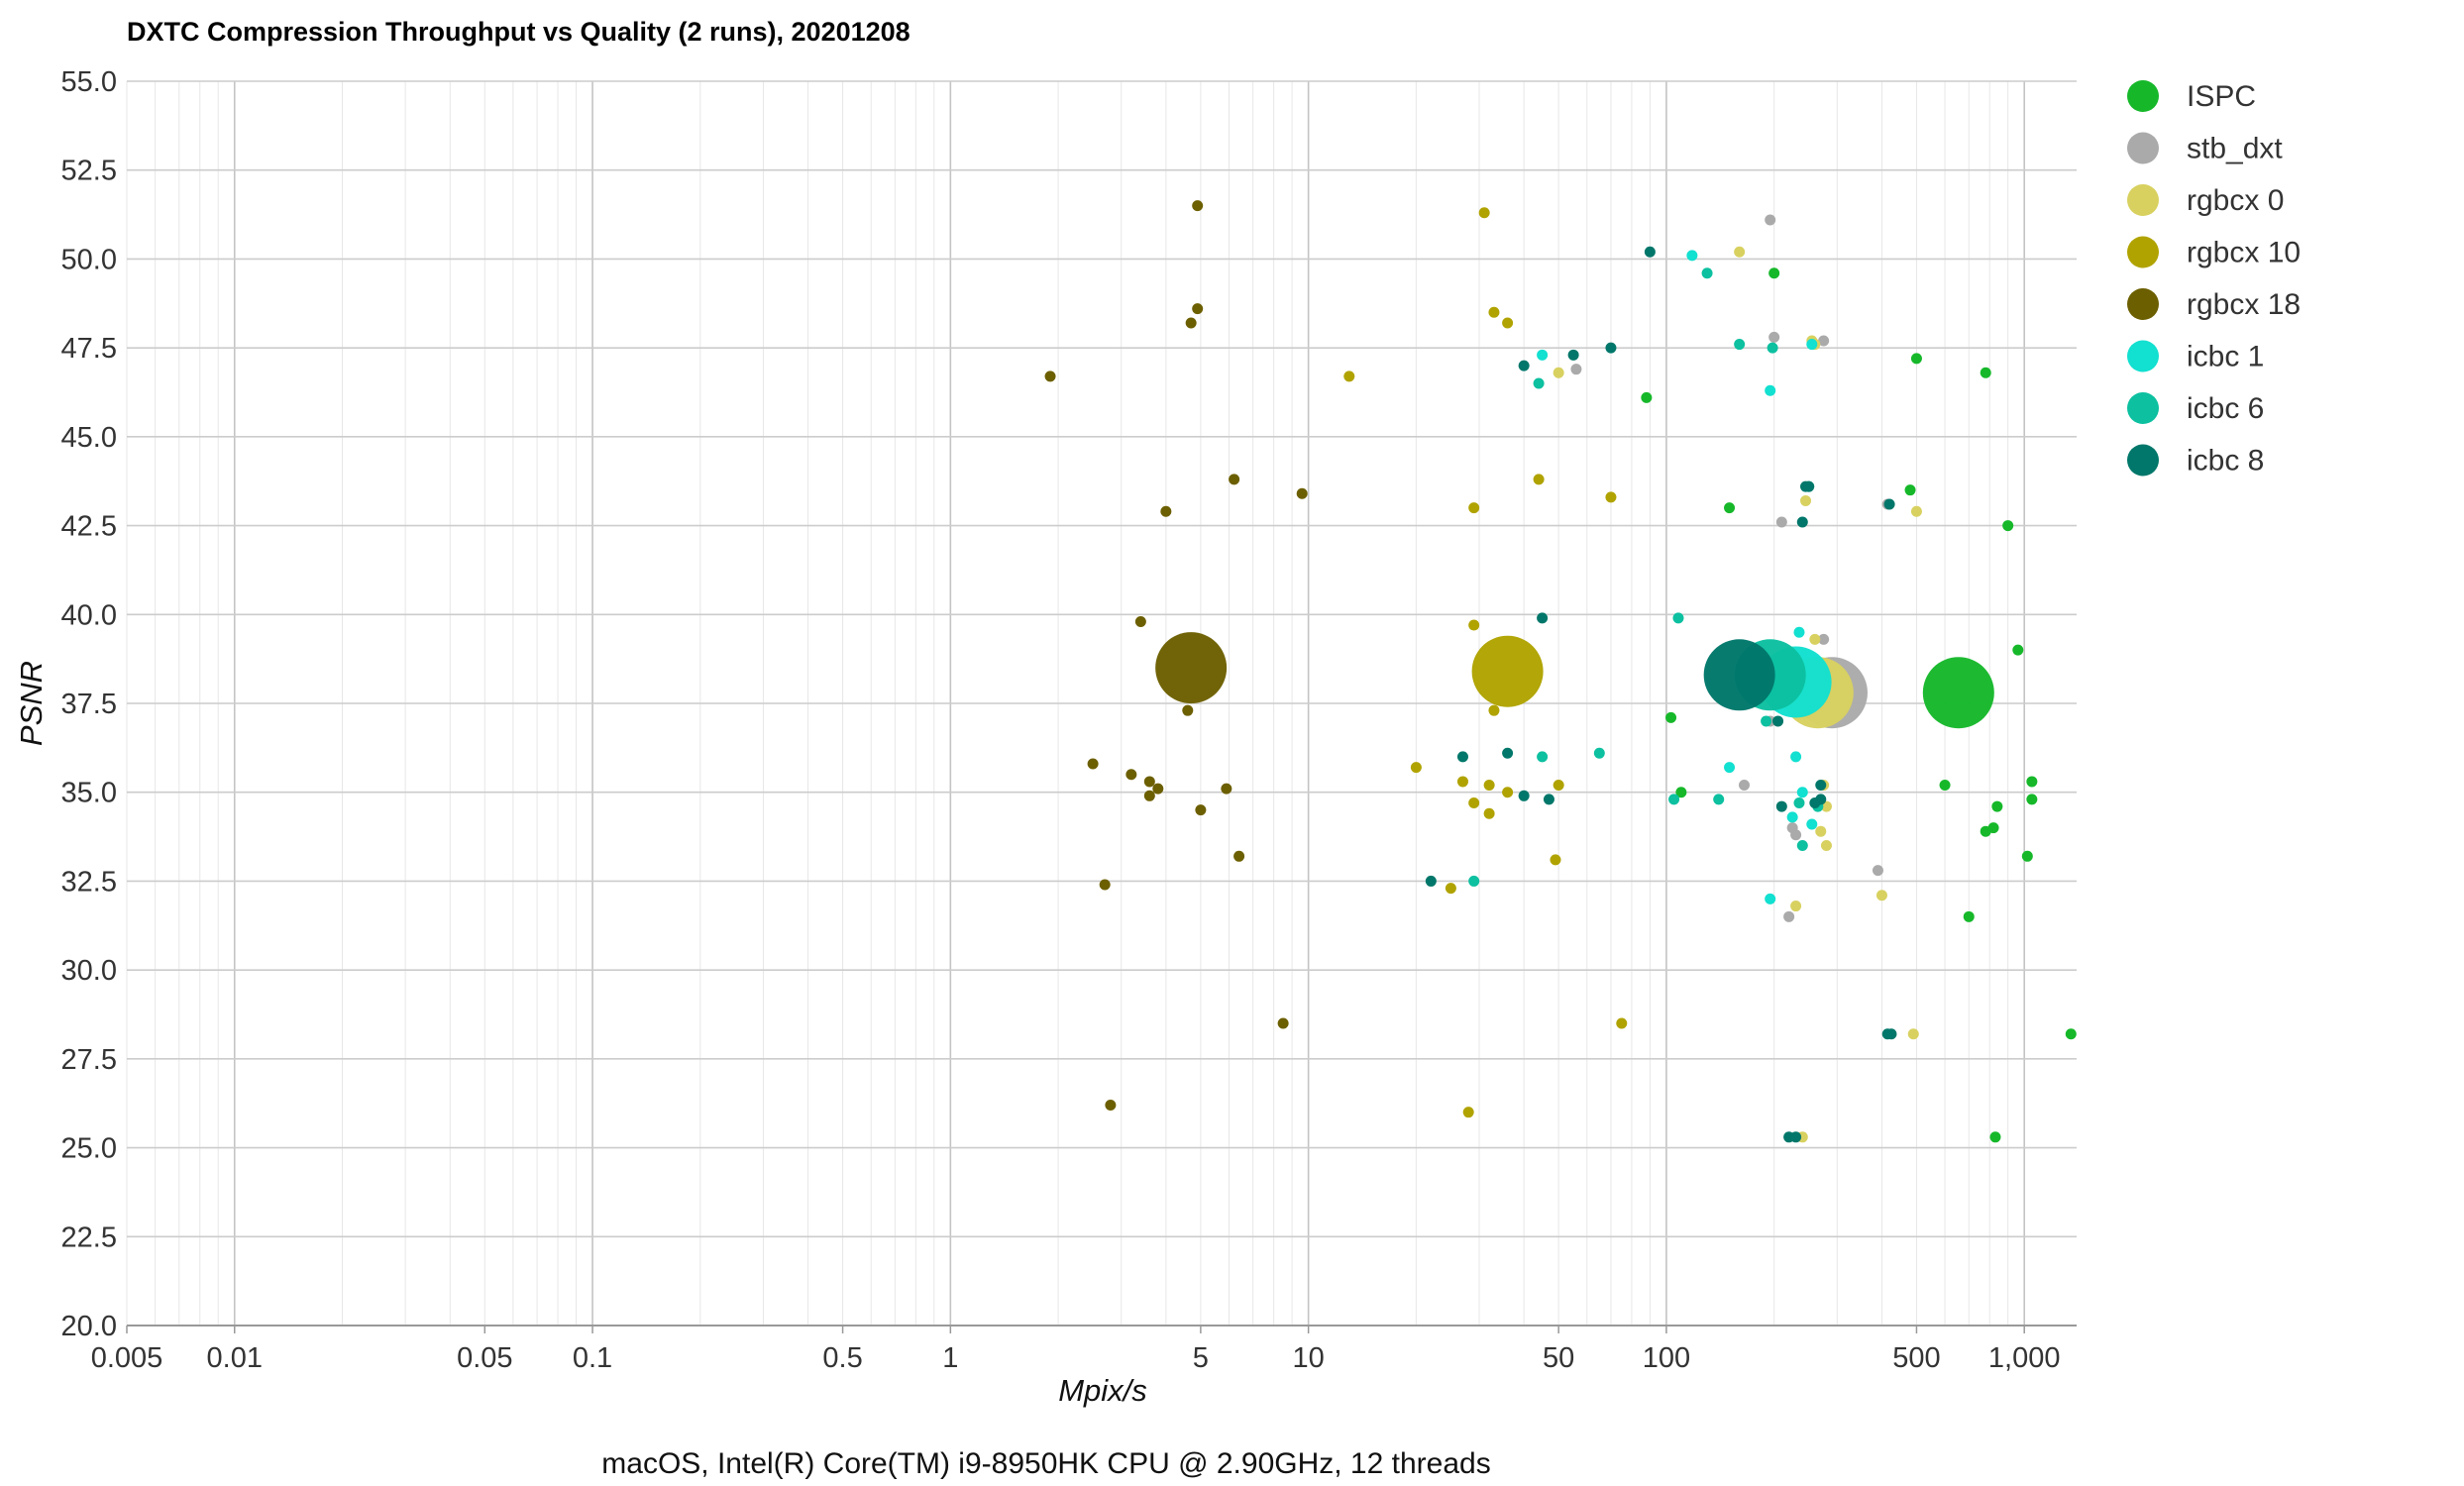 This screenshot has height=1486, width=2464. I want to click on x-tick-label: 50, so click(1558, 1358).